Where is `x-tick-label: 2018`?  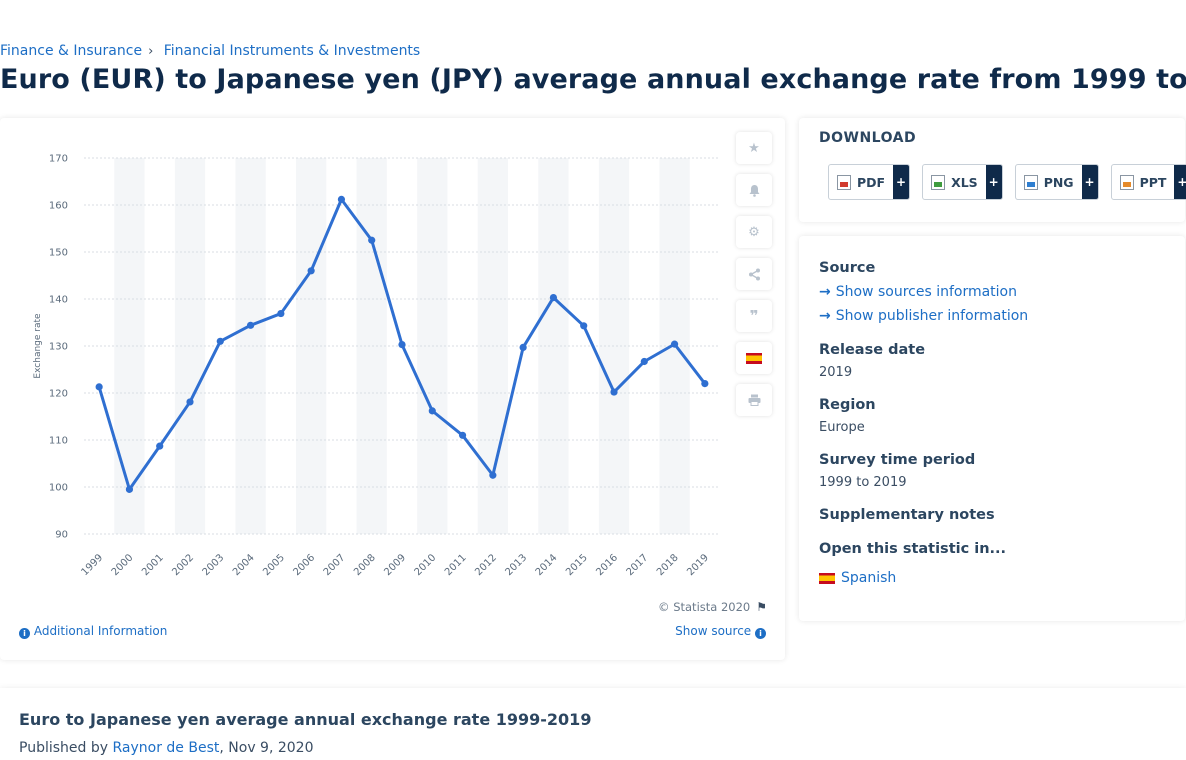 x-tick-label: 2018 is located at coordinates (668, 565).